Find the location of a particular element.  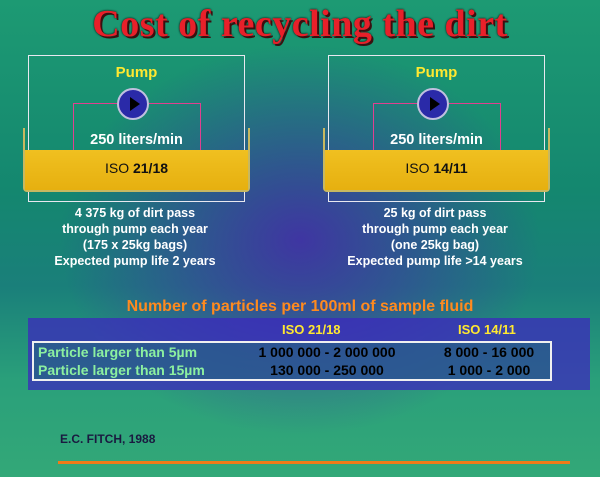

cell-iso-14-11: 1 000 - 2 000 is located at coordinates (489, 370).